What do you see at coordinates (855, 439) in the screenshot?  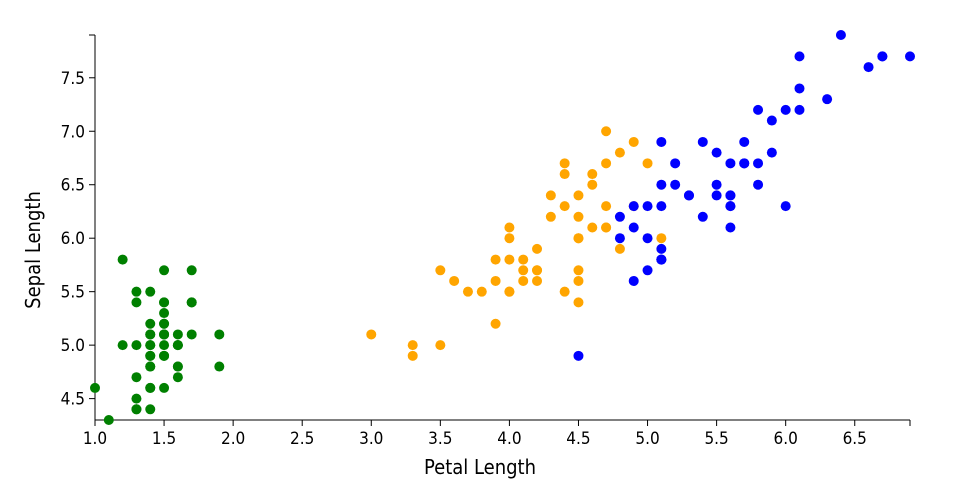 I see `x-tick-label: 6.5` at bounding box center [855, 439].